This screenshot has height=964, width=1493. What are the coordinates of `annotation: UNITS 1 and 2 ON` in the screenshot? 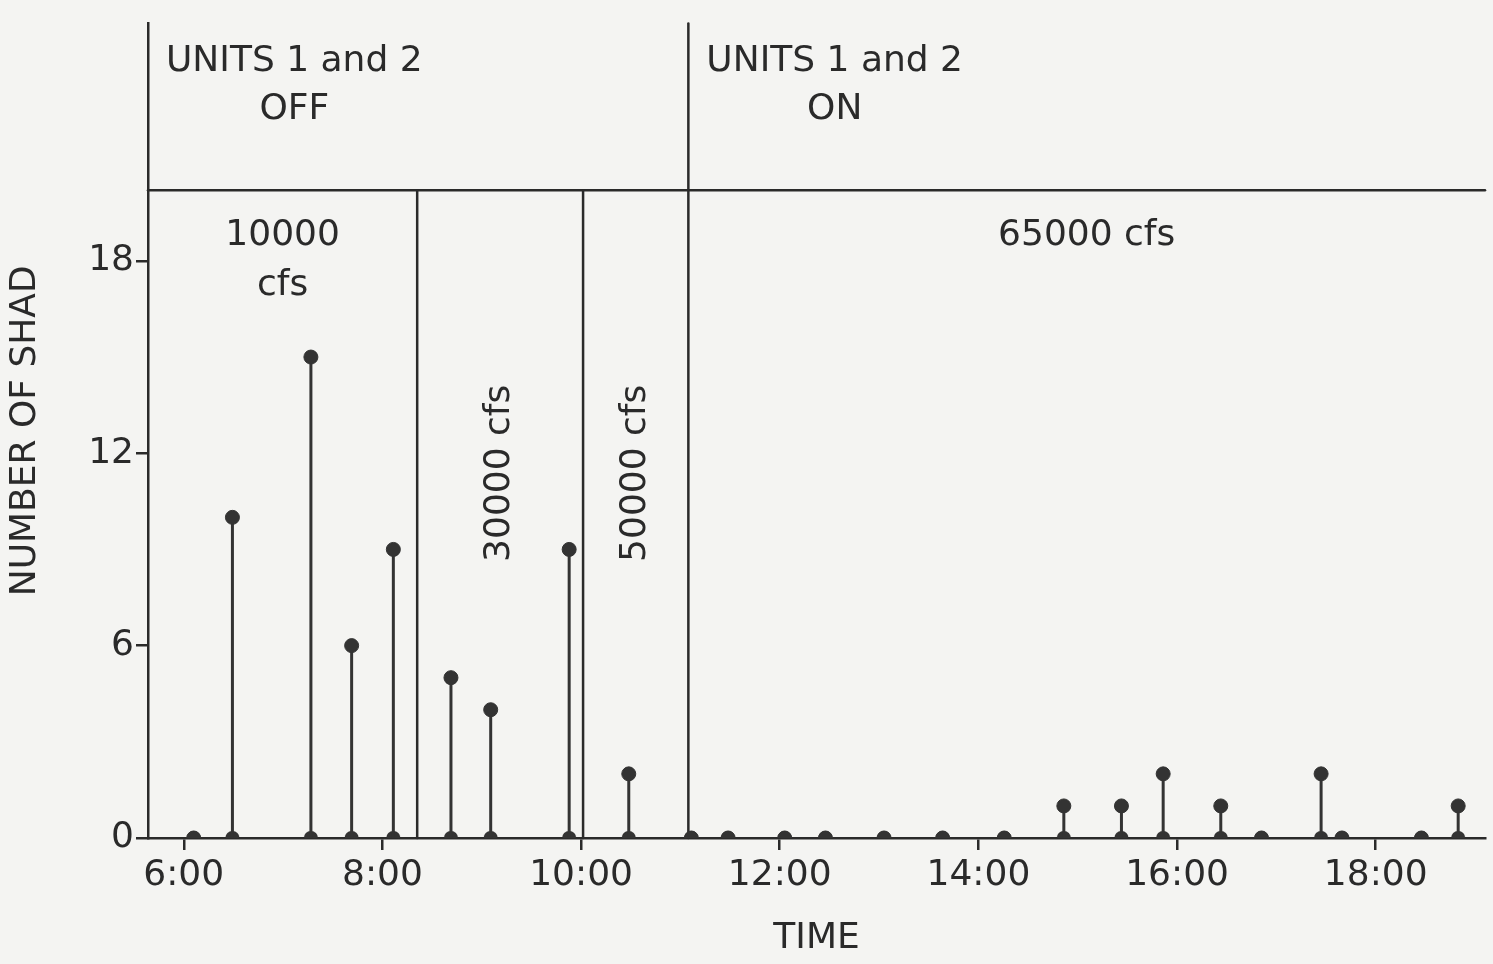 It's located at (834, 82).